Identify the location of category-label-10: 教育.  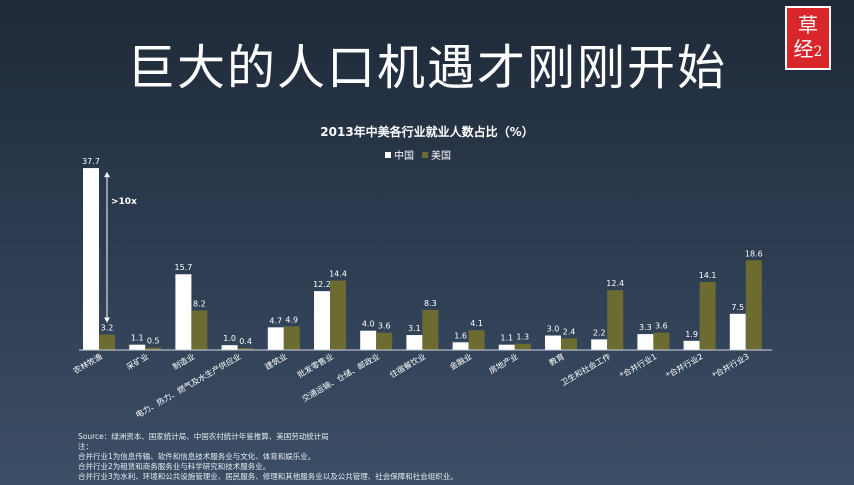
(556, 359).